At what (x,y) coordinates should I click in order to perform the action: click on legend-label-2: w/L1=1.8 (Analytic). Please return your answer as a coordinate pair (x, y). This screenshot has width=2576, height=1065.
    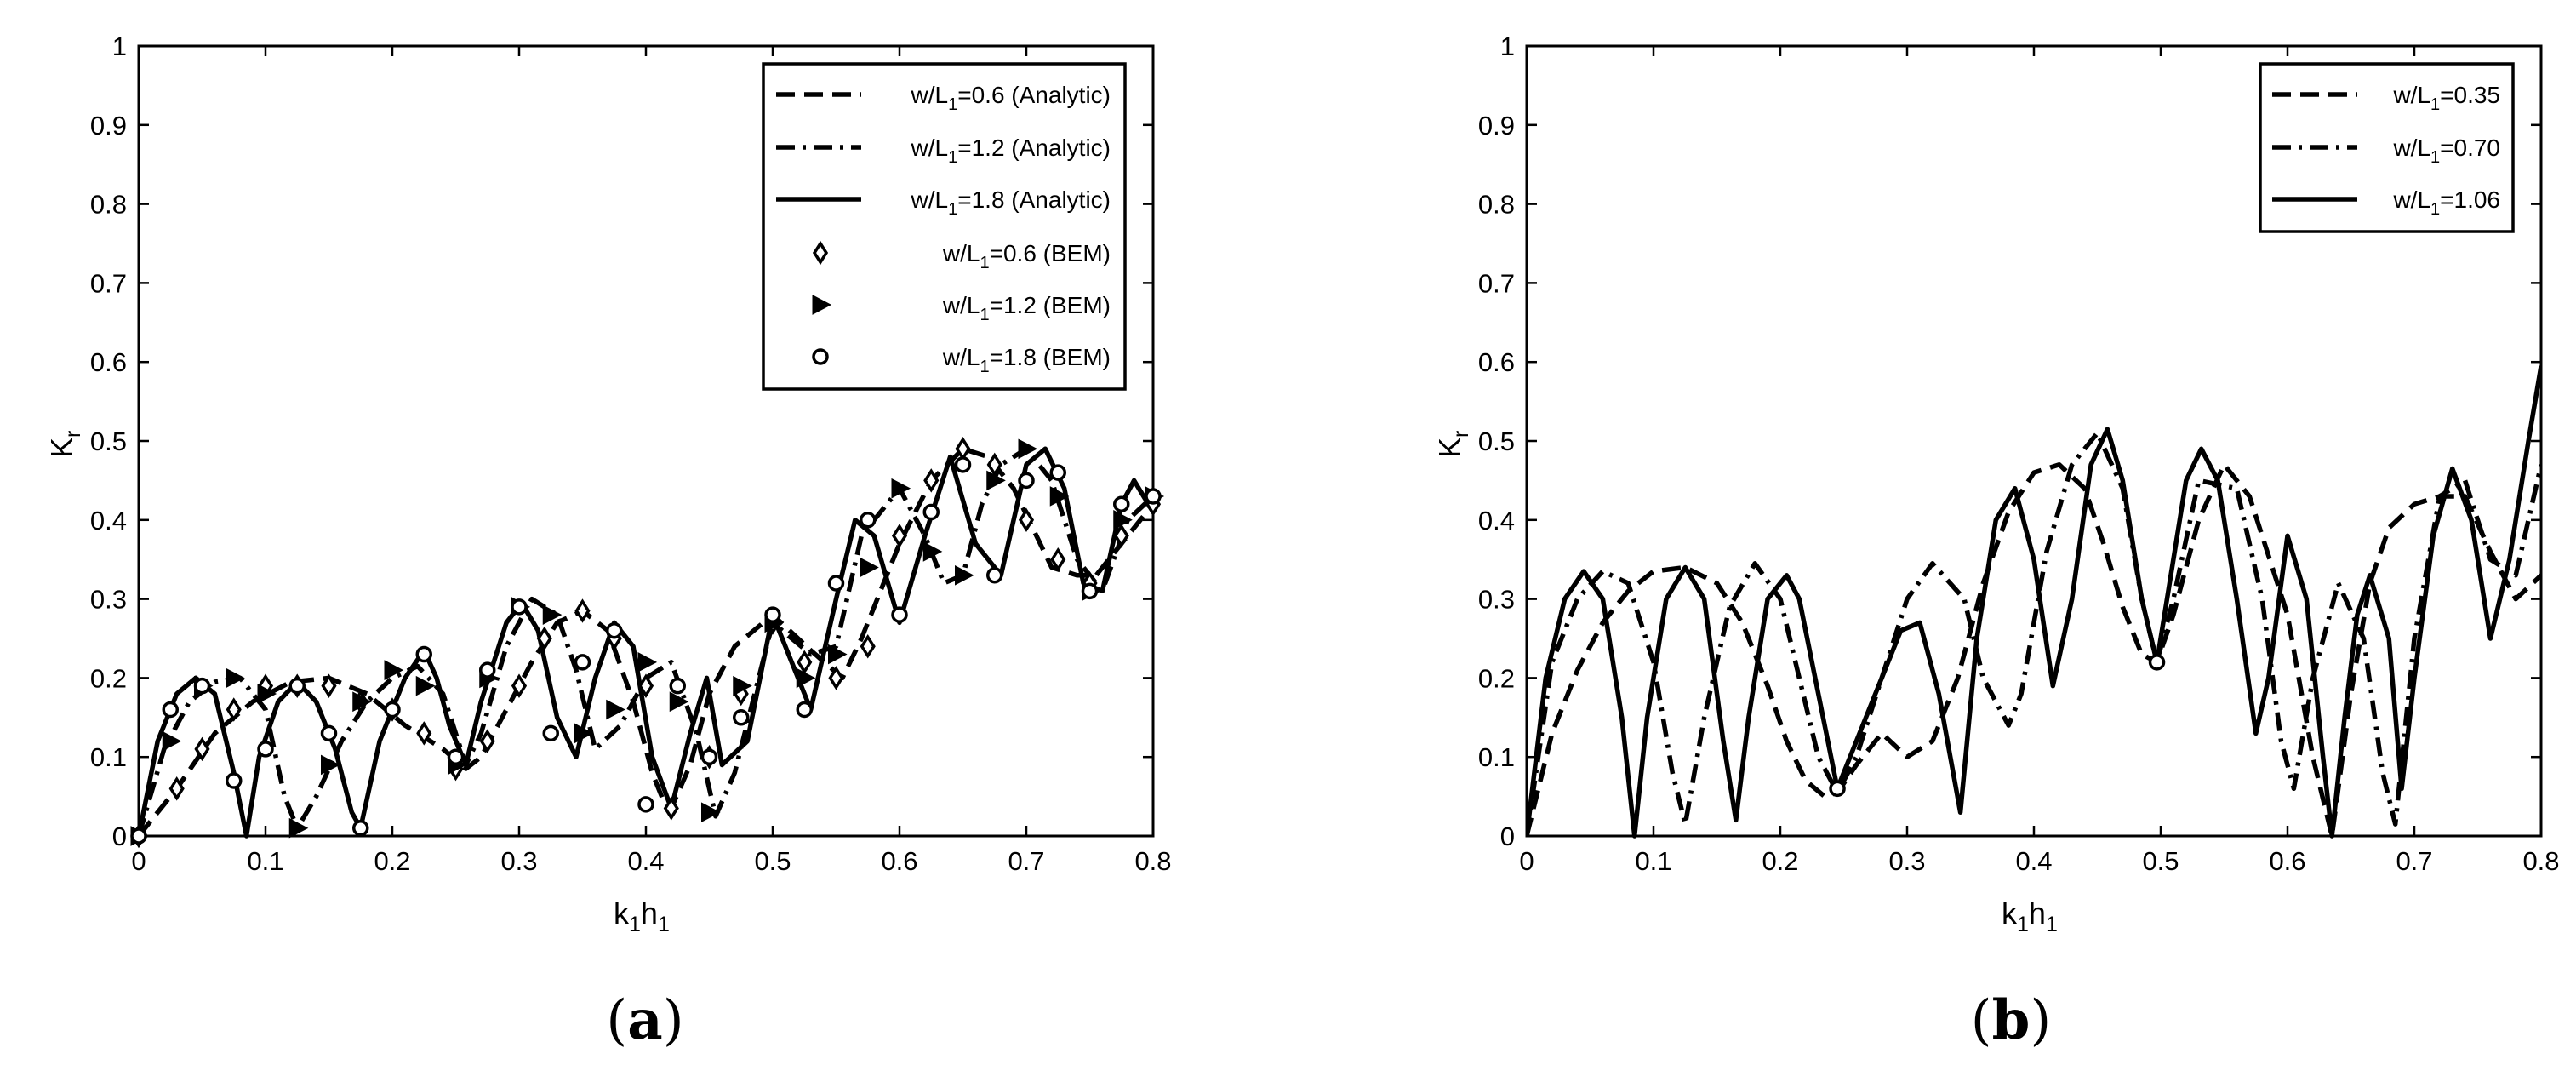
    Looking at the image, I should click on (1011, 202).